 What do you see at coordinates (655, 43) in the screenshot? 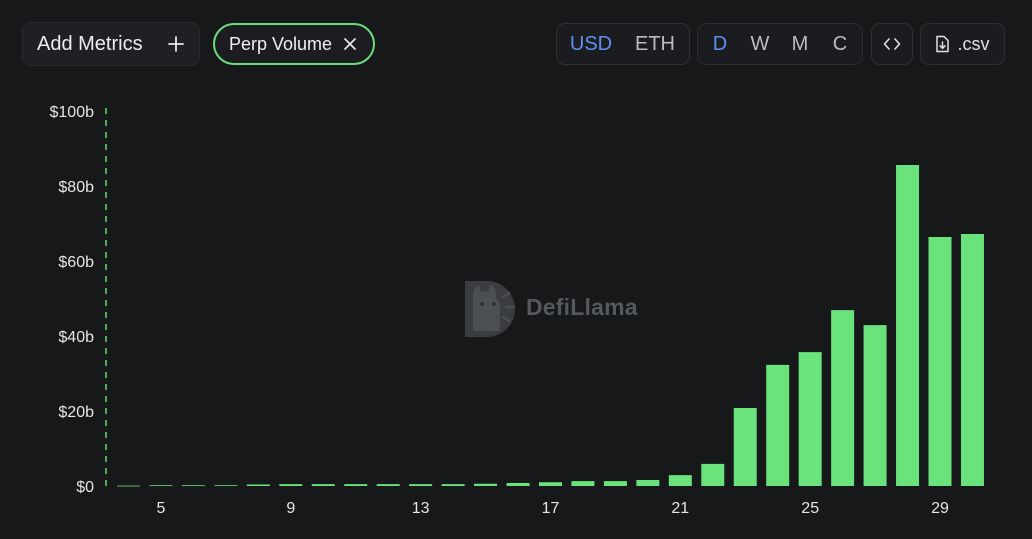
I see `currency-option-eth: ETH` at bounding box center [655, 43].